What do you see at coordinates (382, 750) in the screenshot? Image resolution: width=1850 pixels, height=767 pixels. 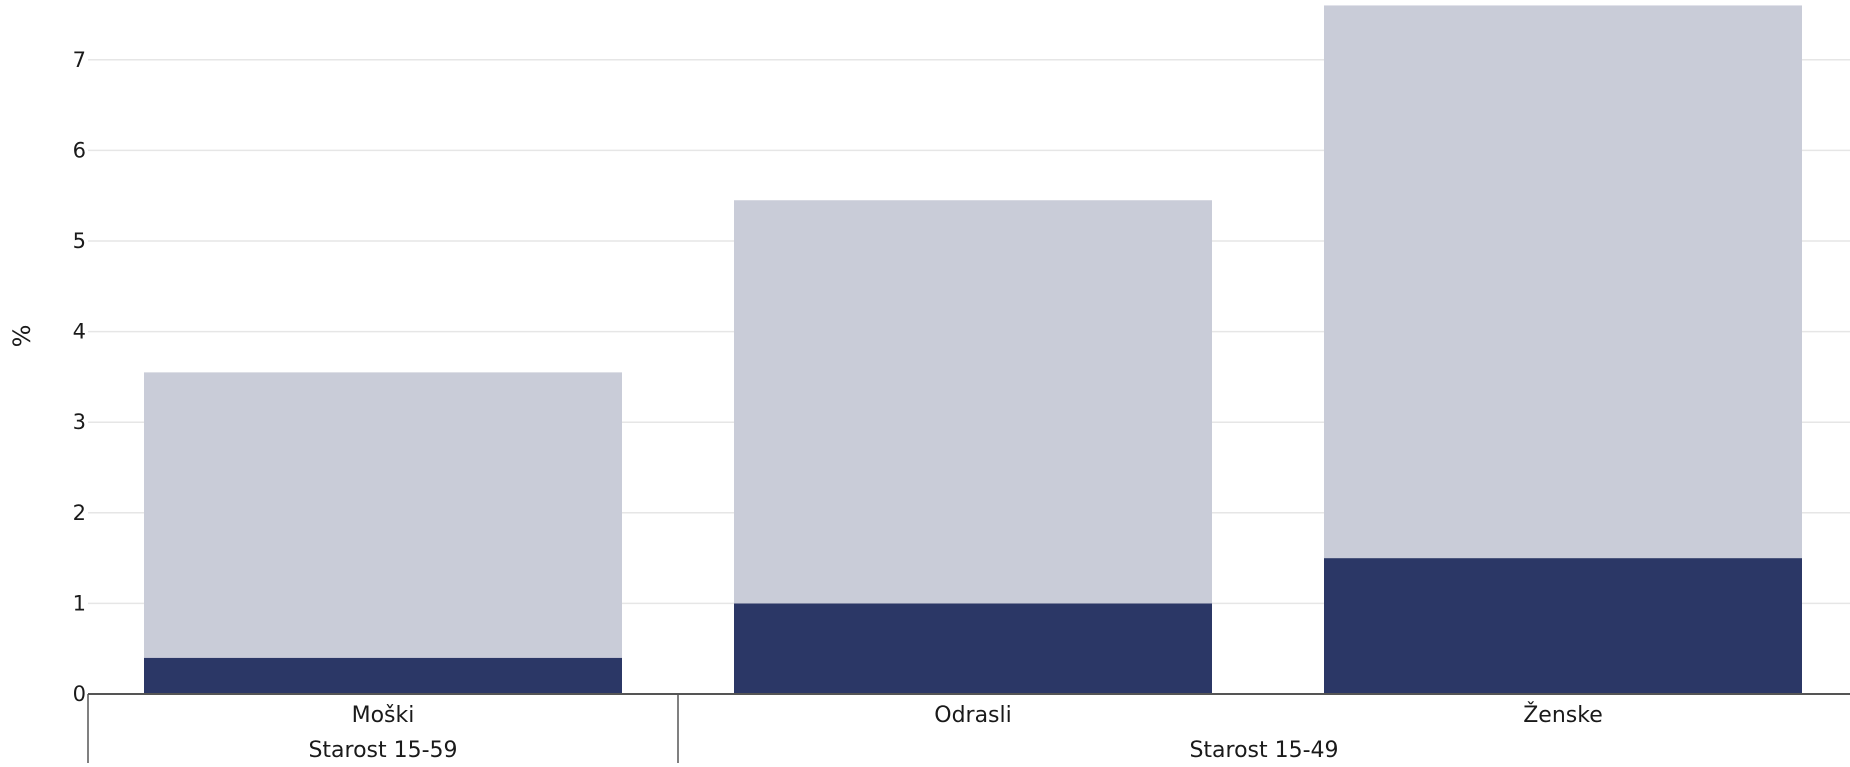 I see `x-group-label: Starost 15-59` at bounding box center [382, 750].